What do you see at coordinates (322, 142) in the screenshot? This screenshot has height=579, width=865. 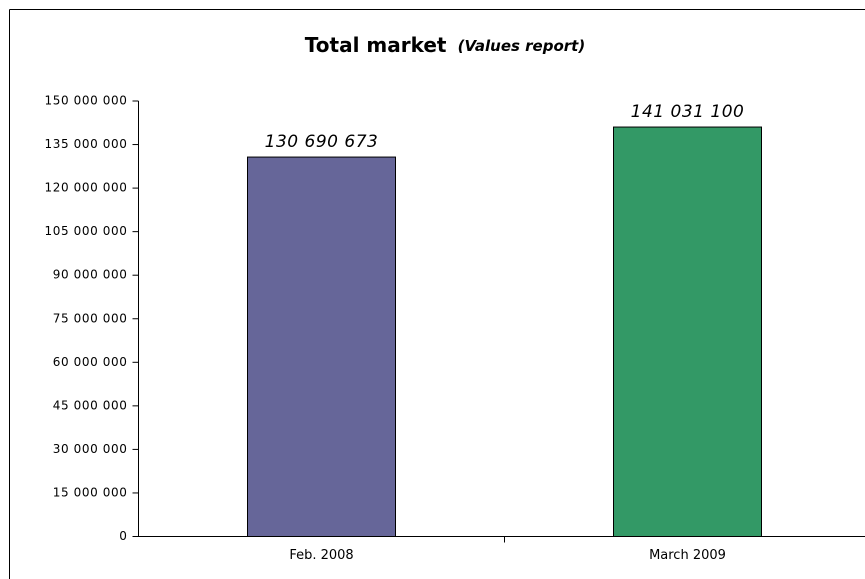 I see `value-label: 130 690 673` at bounding box center [322, 142].